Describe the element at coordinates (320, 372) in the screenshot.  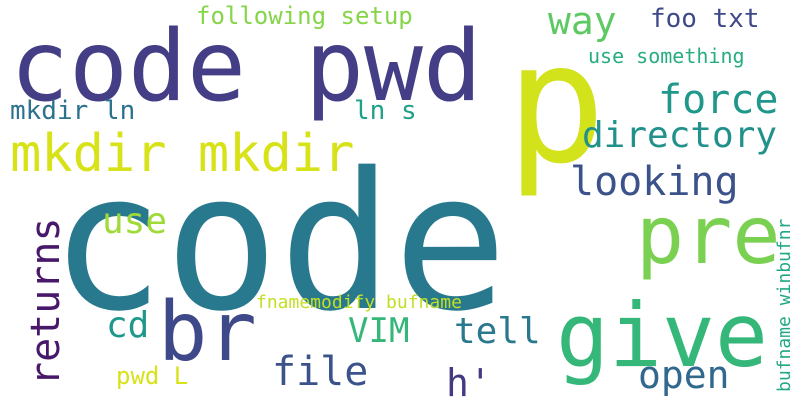
I see `word-file: file` at that location.